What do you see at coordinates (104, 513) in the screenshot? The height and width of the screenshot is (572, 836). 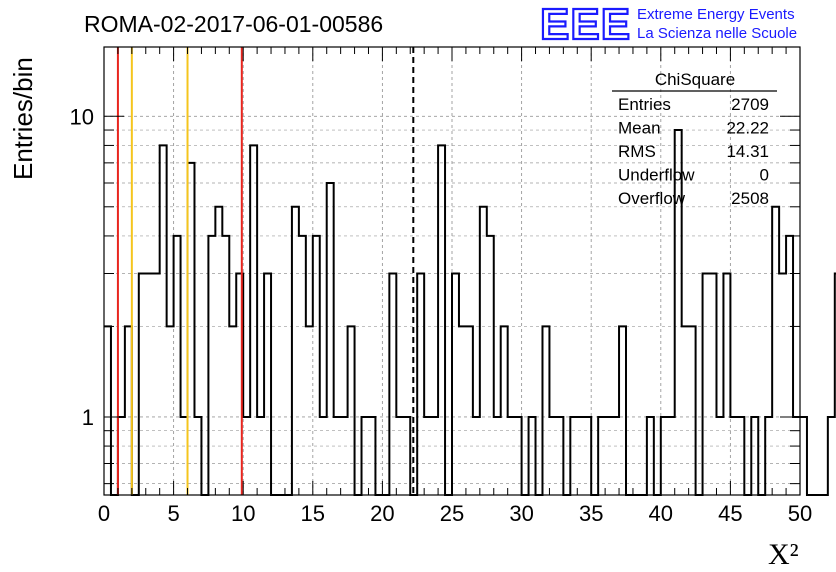 I see `x-tick-label: 0` at bounding box center [104, 513].